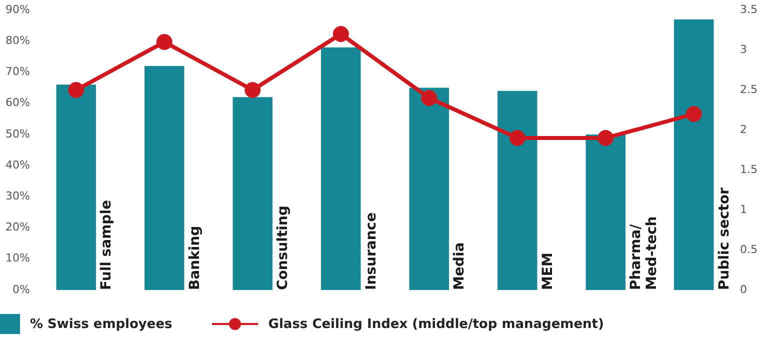 This screenshot has height=339, width=768. What do you see at coordinates (371, 251) in the screenshot?
I see `x-tick-label: Insurance` at bounding box center [371, 251].